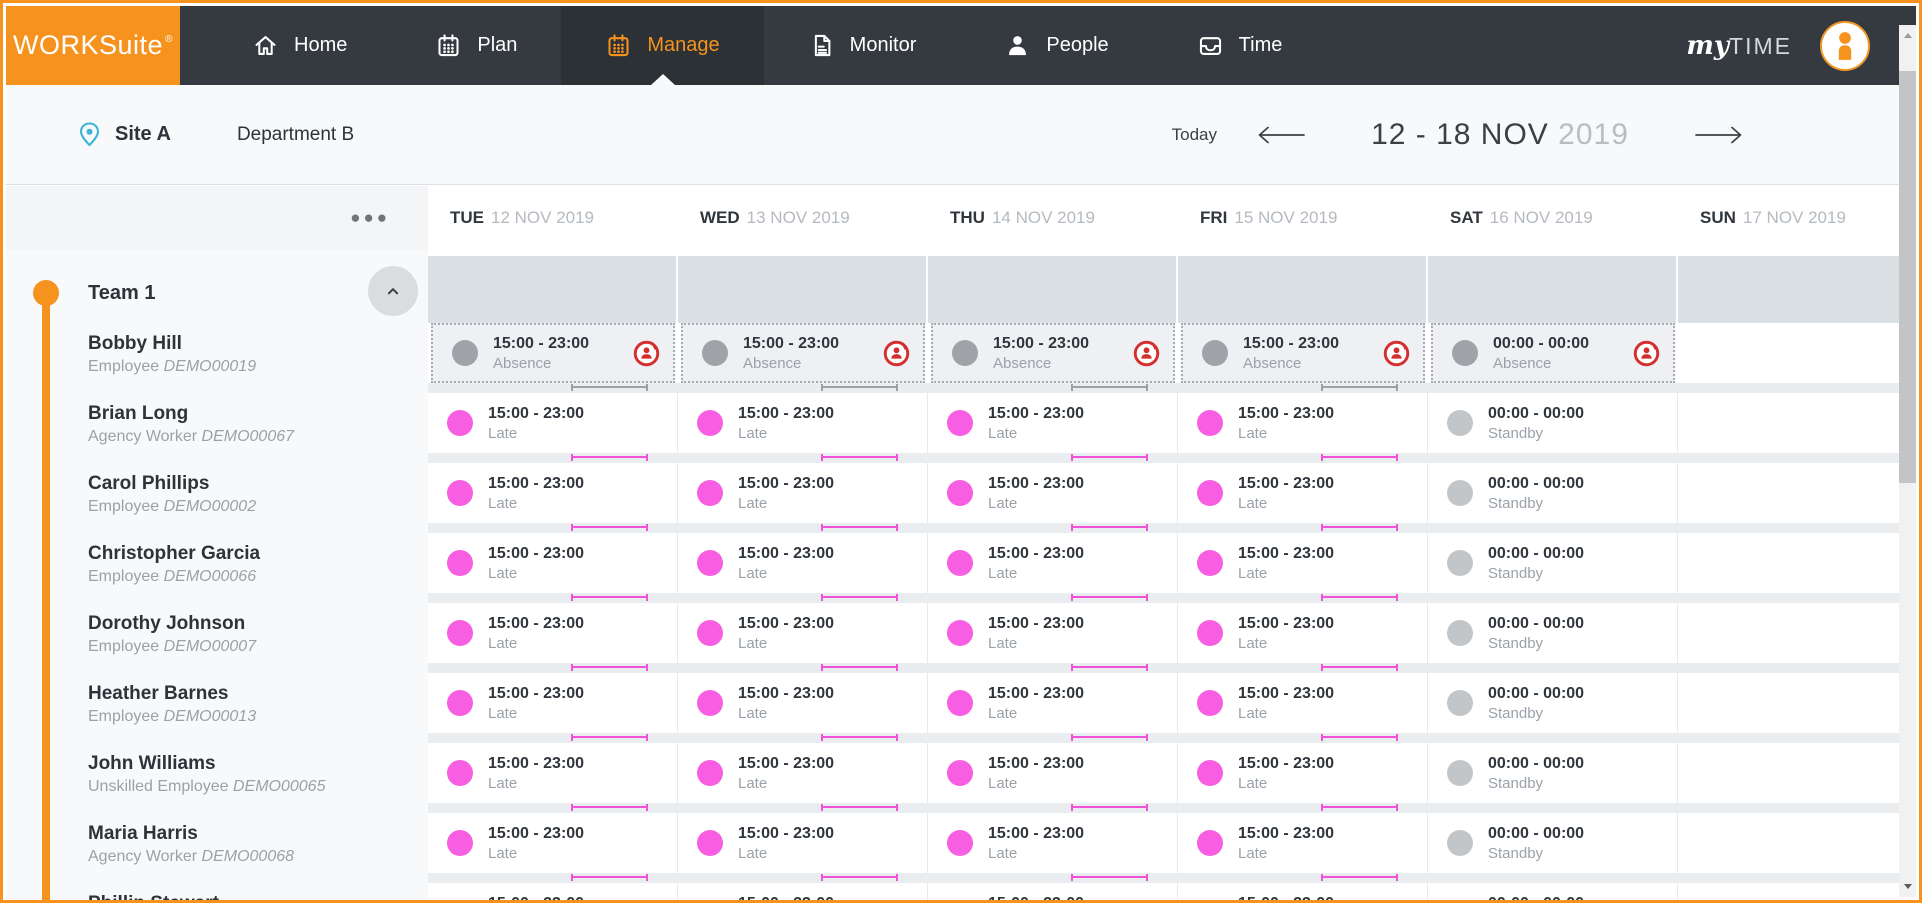 This screenshot has width=1922, height=903. I want to click on previous-week-button, so click(1281, 135).